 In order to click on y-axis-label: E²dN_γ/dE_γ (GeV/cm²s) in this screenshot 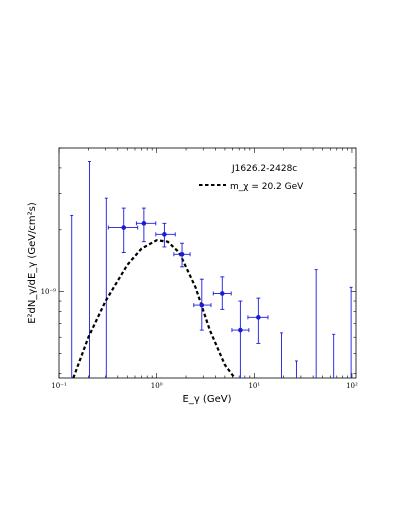, I will do `click(32, 263)`.